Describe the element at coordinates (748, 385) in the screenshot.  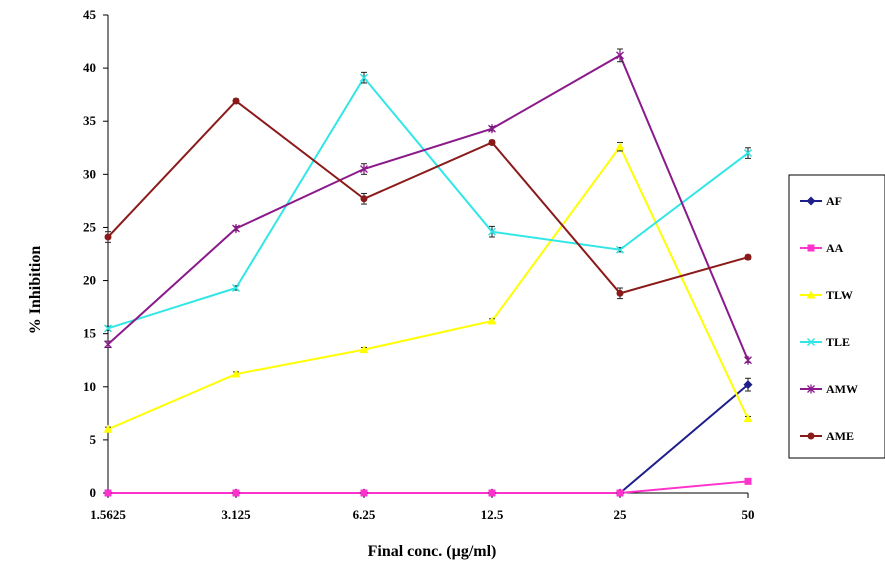
I see `data-point-af` at that location.